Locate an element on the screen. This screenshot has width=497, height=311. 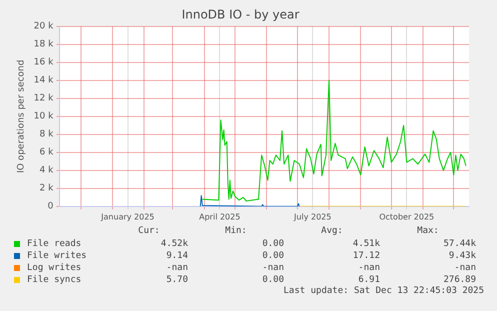
text: 4.51k is located at coordinates (366, 244).